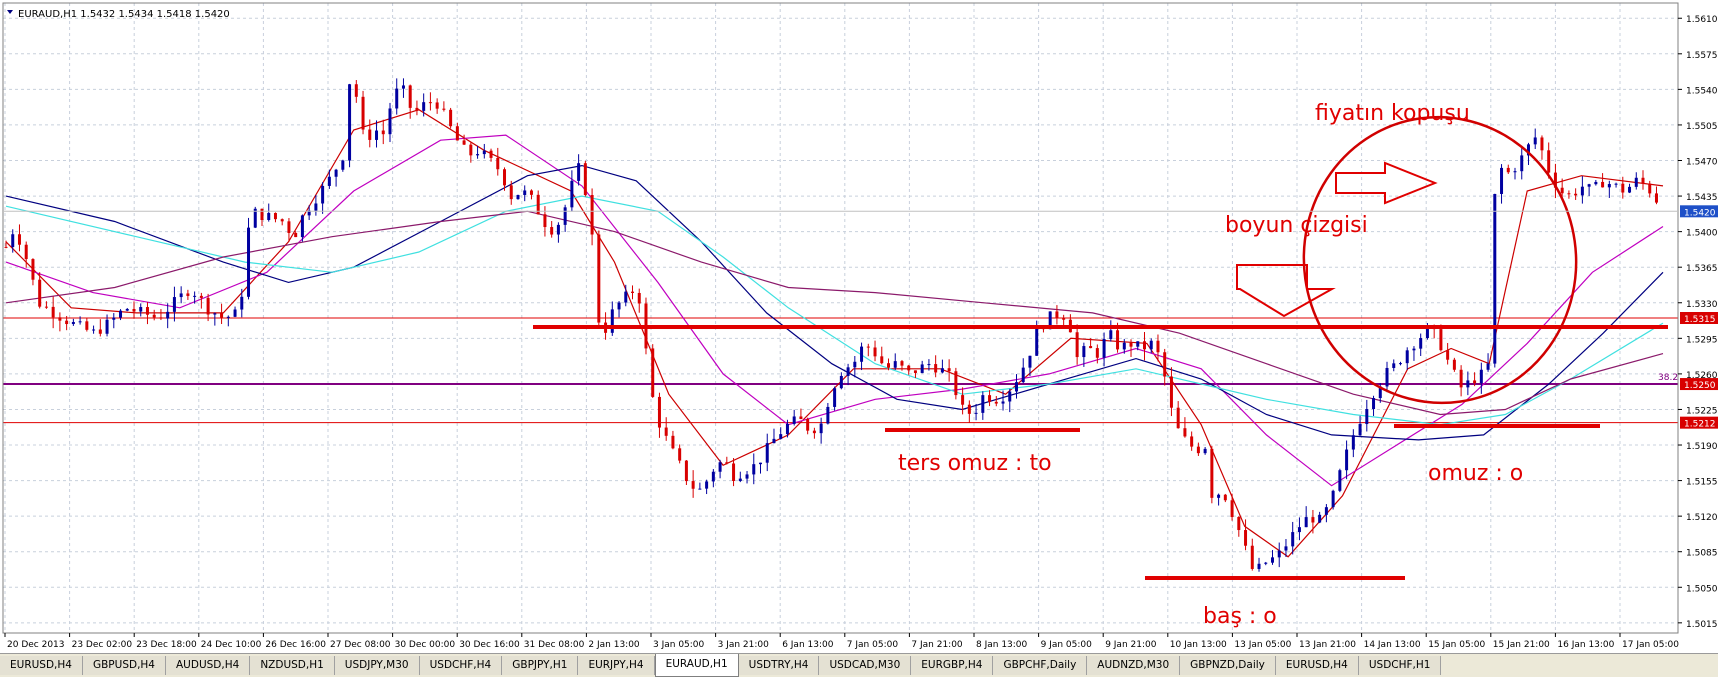 The height and width of the screenshot is (677, 1718). Describe the element at coordinates (1286, 291) in the screenshot. I see `down-arrow-icon` at that location.